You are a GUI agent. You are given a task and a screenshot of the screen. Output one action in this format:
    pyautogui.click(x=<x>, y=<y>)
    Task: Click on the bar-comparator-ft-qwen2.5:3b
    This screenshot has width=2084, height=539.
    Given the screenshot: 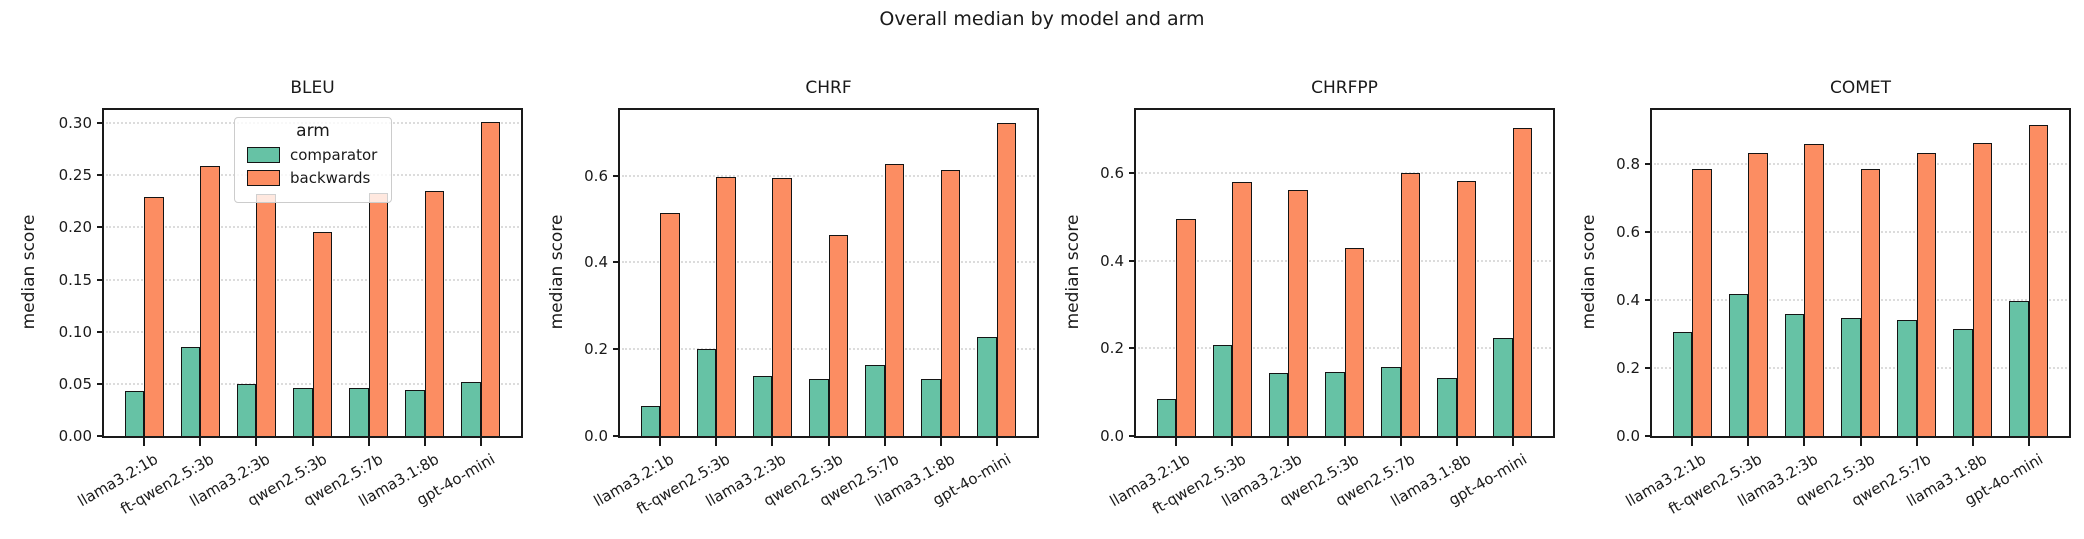 What is the action you would take?
    pyautogui.click(x=706, y=392)
    